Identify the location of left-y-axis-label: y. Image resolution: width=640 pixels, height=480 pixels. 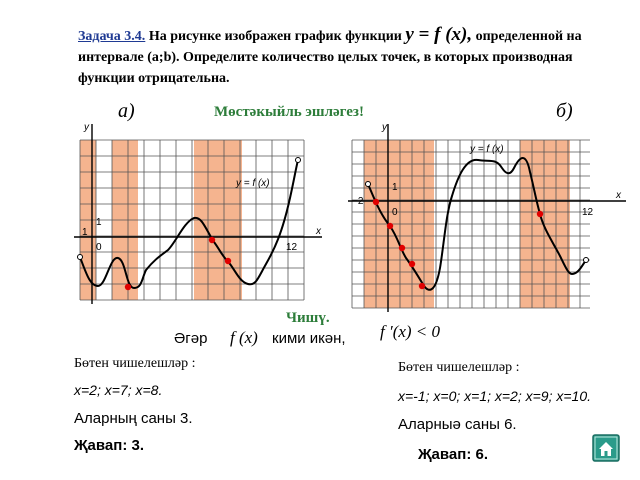
(86, 127).